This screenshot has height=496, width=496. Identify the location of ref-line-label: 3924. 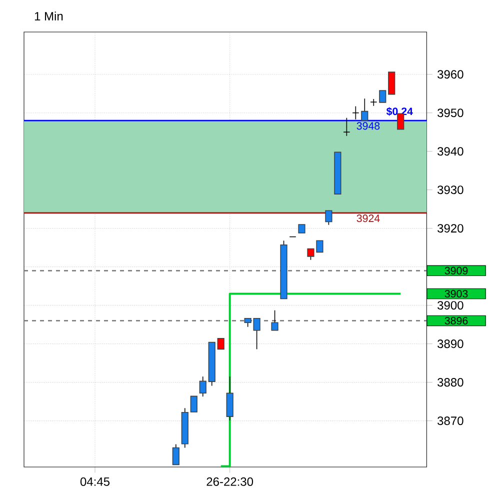
(368, 218).